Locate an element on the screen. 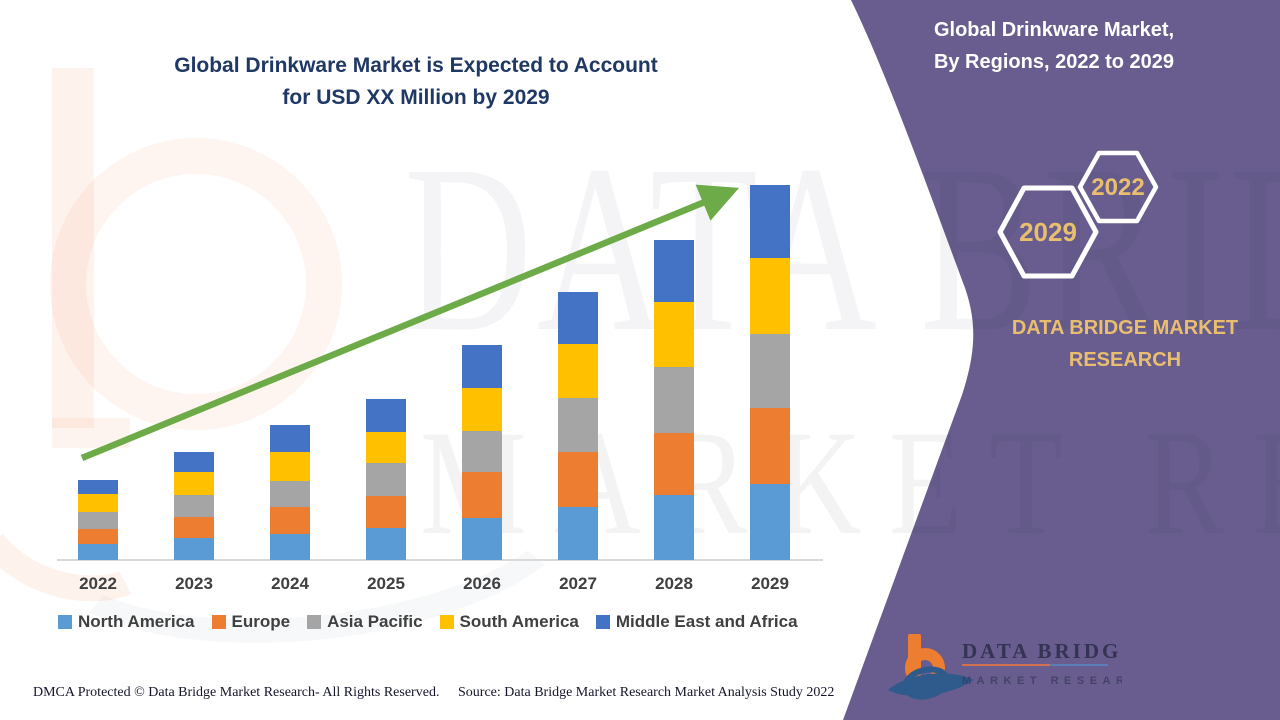 The height and width of the screenshot is (720, 1280). brand-wordmark: DATA BRIDGE MARKET RESEARCH is located at coordinates (1125, 344).